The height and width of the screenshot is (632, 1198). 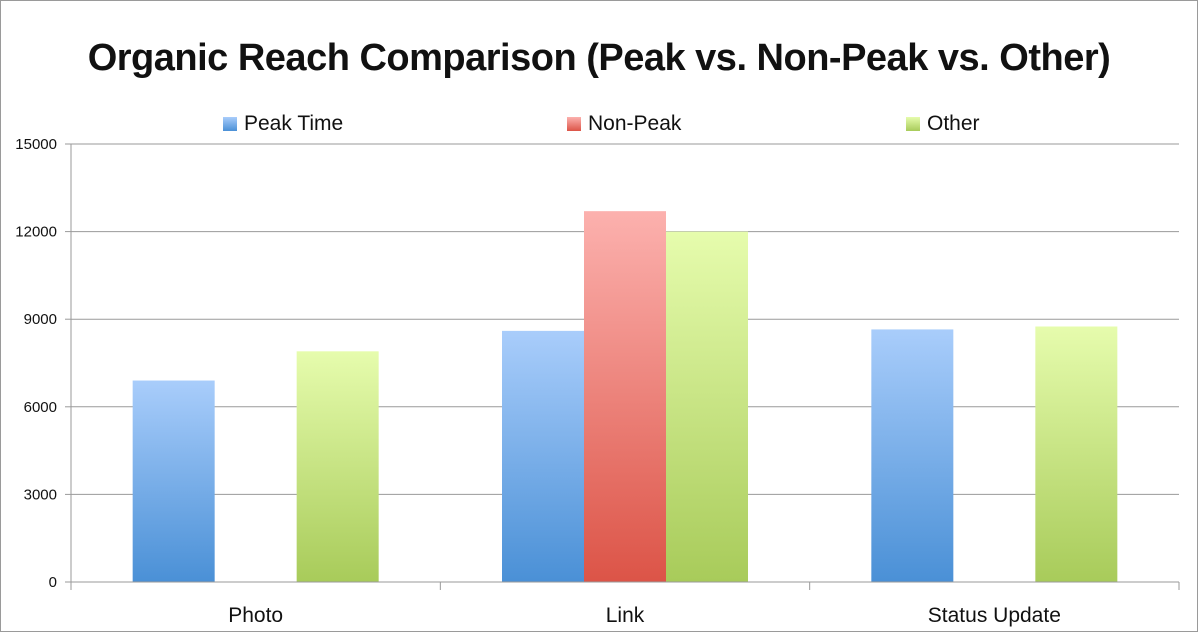 I want to click on legend-item-other: Other, so click(x=943, y=124).